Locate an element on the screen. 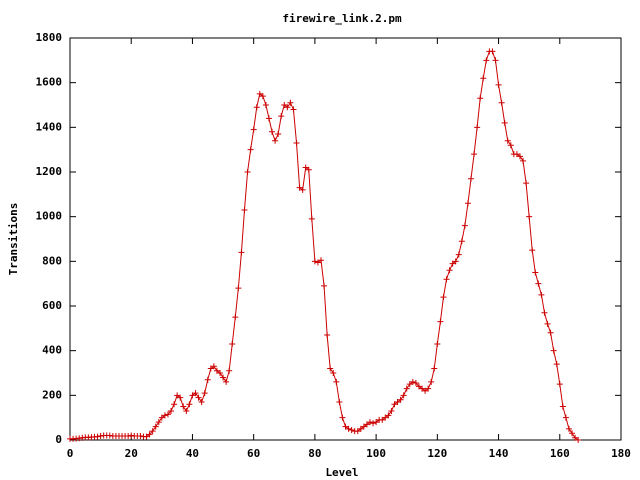  chart-title: firewire_link.2.pm is located at coordinates (342, 18).